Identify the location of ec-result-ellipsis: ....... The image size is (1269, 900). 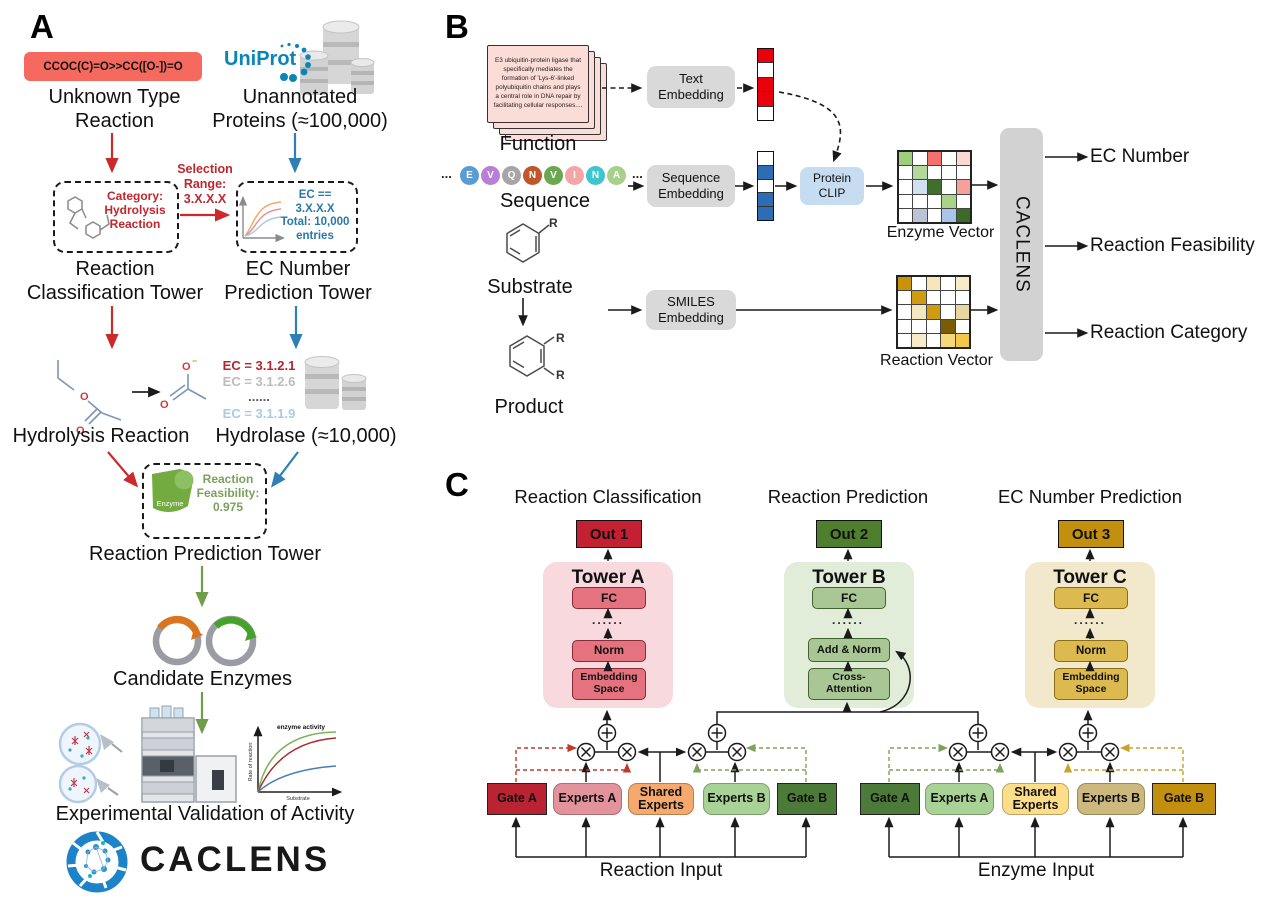
(259, 396).